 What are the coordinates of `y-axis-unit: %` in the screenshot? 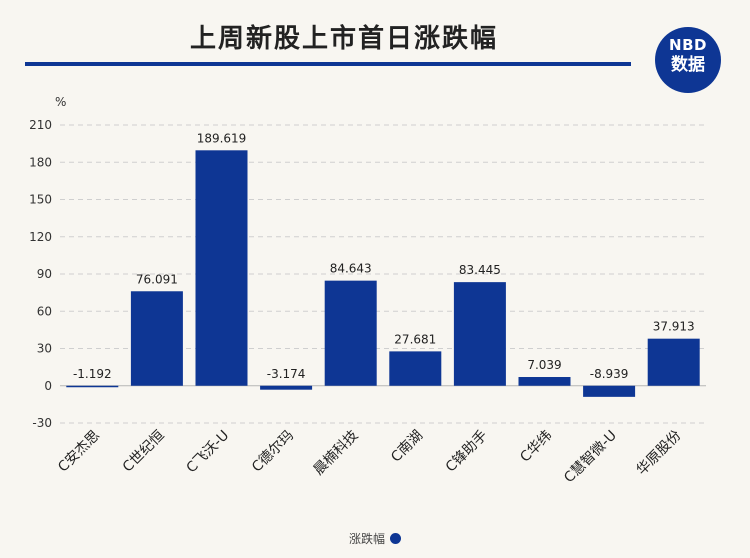 It's located at (60, 102).